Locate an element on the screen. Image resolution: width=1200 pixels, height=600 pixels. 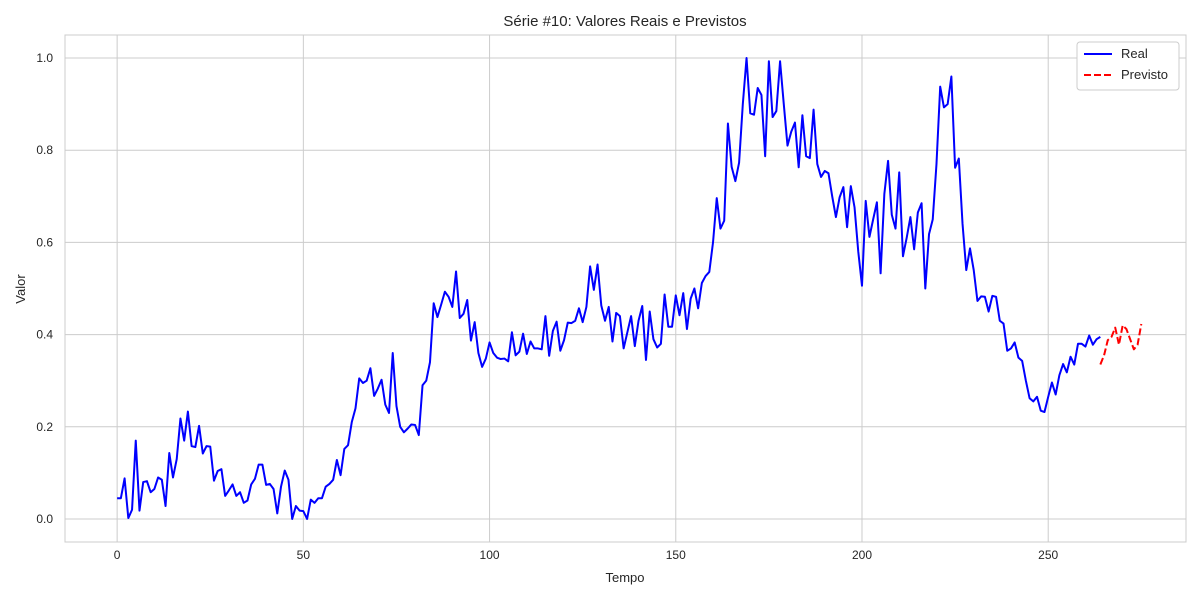
y-tick-label: 0.0 is located at coordinates (44, 519).